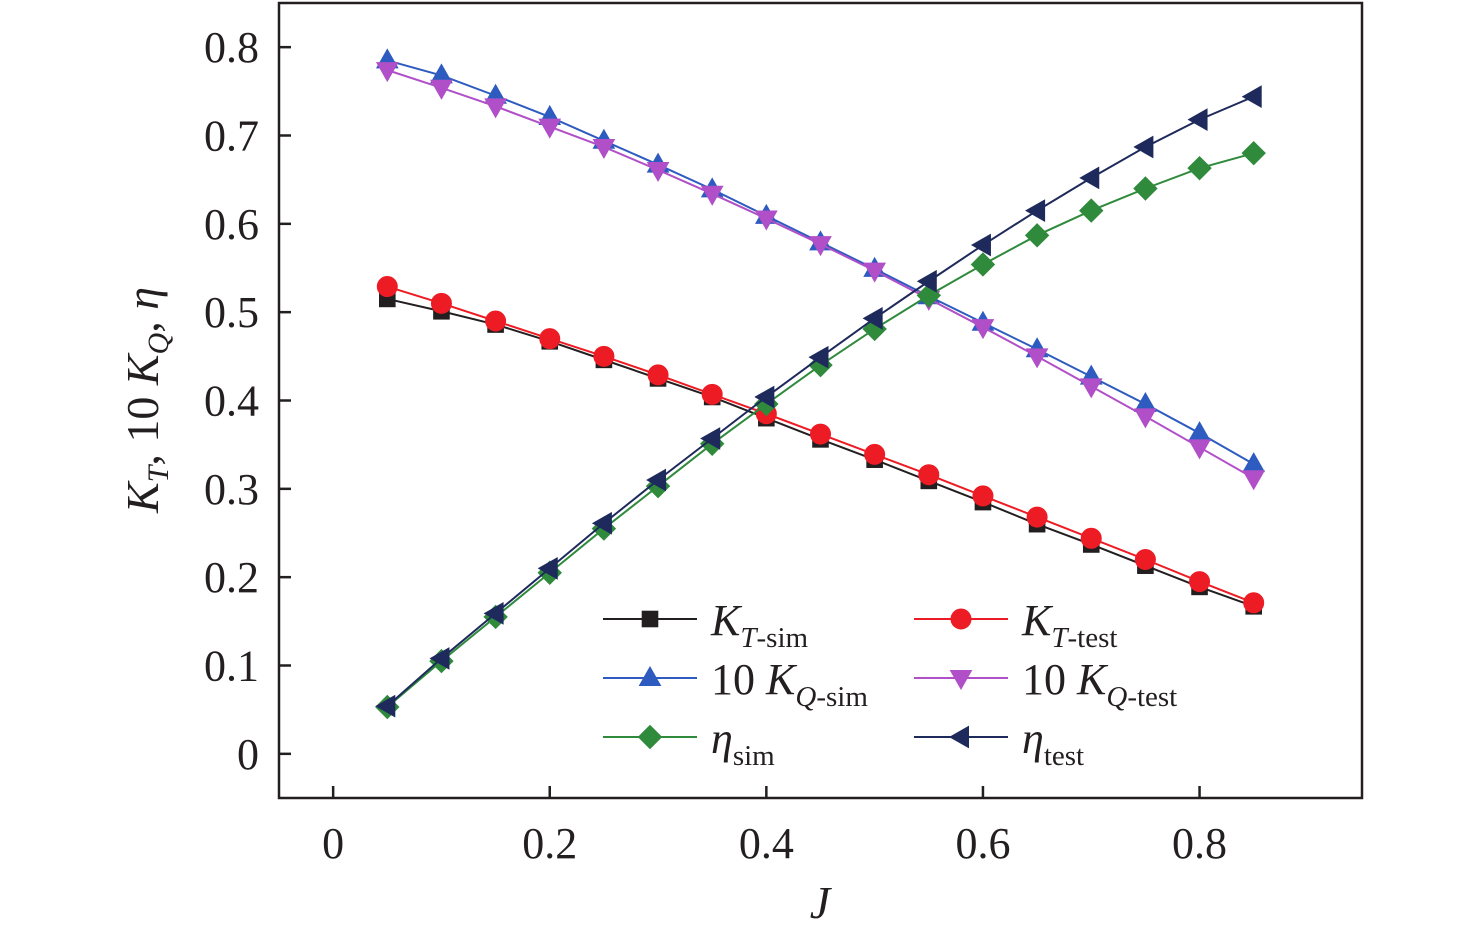 The image size is (1476, 935). Describe the element at coordinates (689, 743) in the screenshot. I see `legend-item: ηsim` at that location.